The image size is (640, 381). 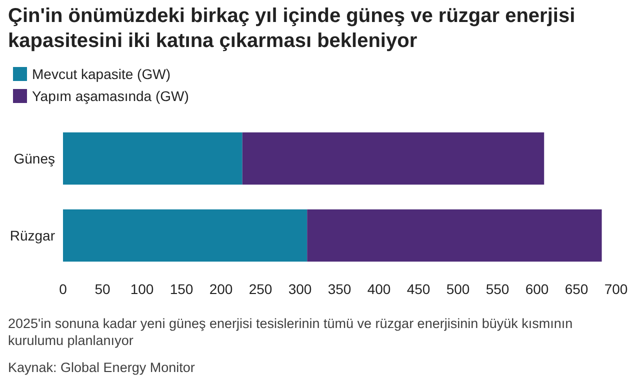 I want to click on x-tick-label: 250, so click(x=260, y=289).